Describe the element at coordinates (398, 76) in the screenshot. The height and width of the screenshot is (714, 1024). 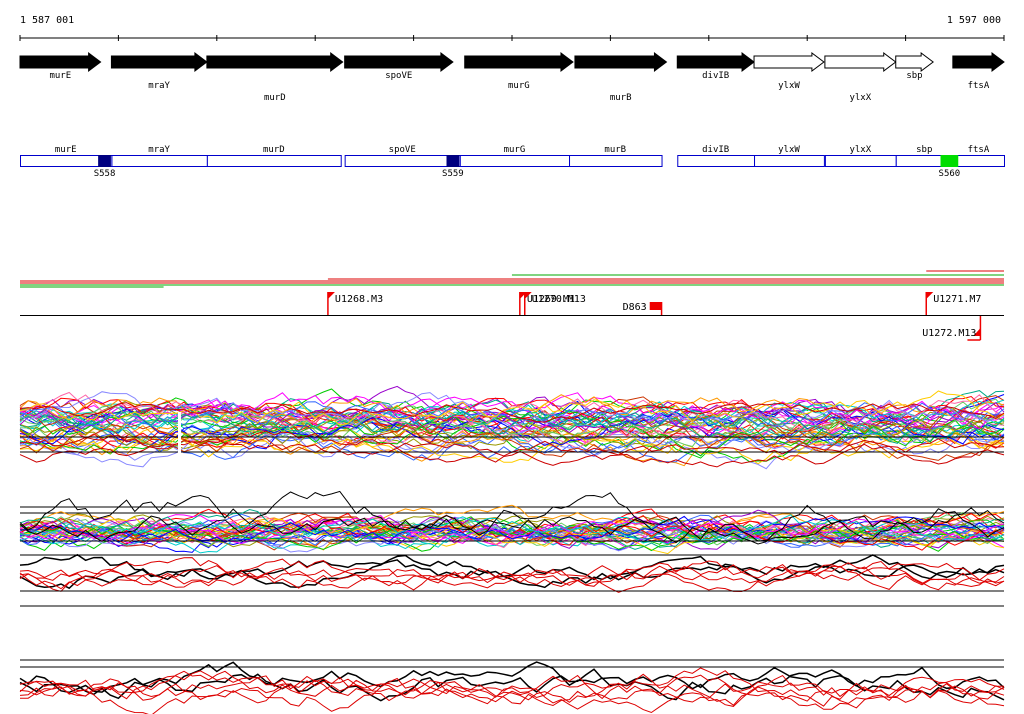
I see `gene-arrow-label: spoVE` at that location.